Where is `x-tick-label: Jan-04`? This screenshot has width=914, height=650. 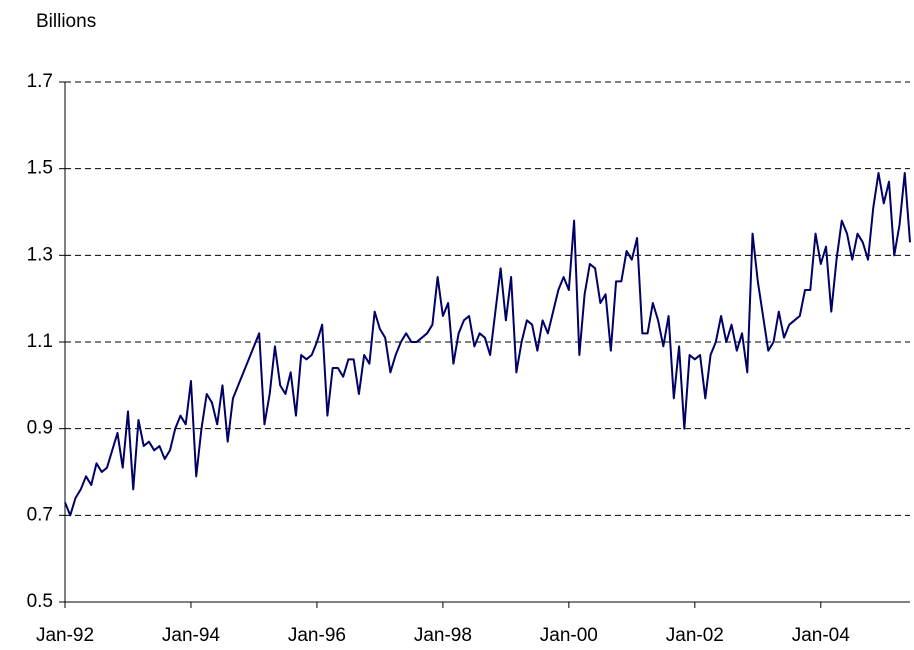
x-tick-label: Jan-04 is located at coordinates (821, 635).